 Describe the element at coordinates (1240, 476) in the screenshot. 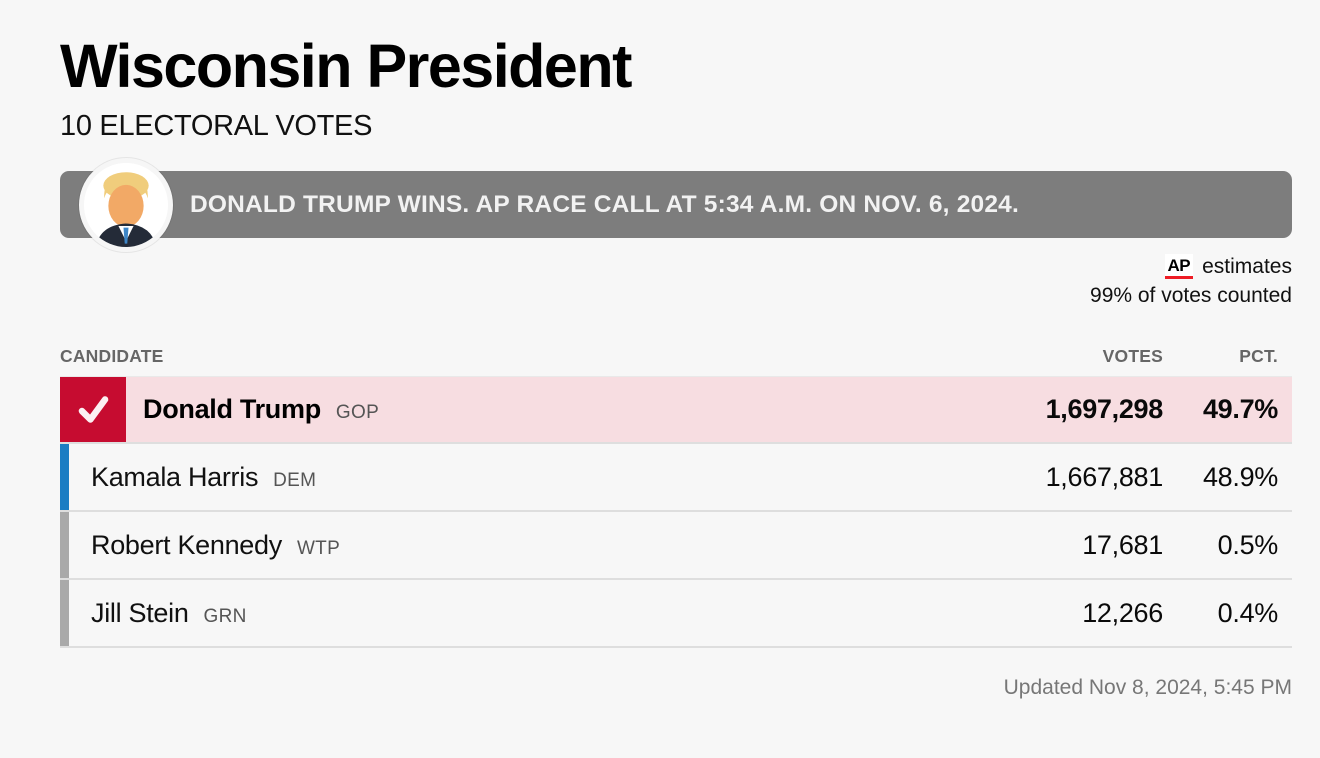

I see `pct-value: 48.9%` at that location.